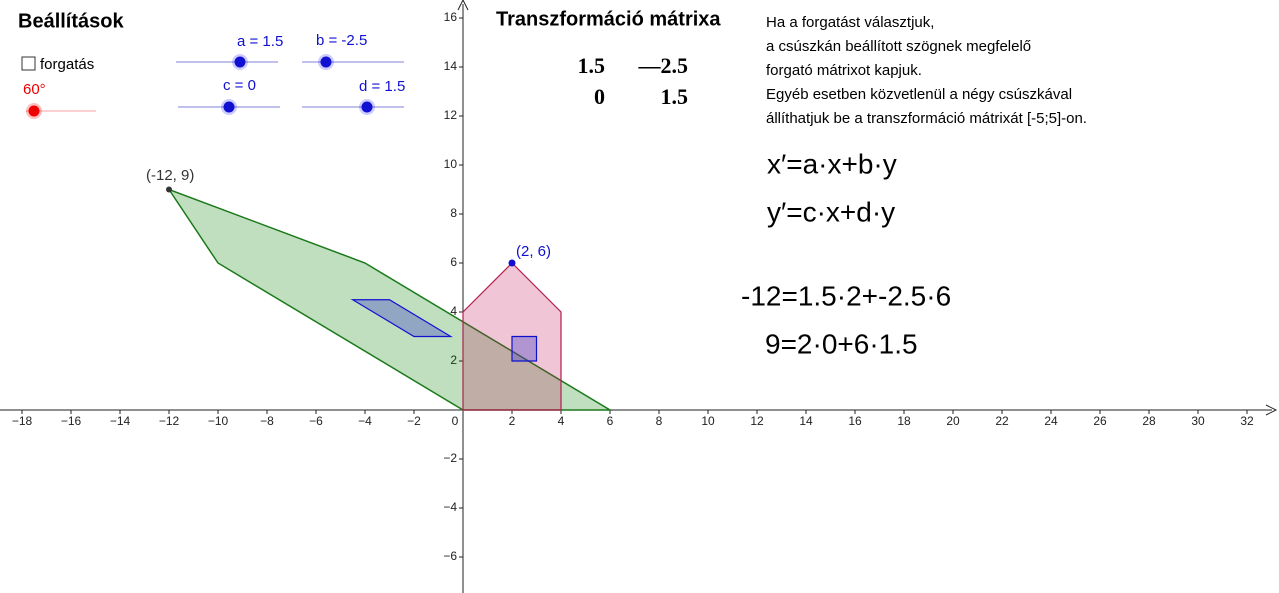 The height and width of the screenshot is (593, 1279). Describe the element at coordinates (708, 421) in the screenshot. I see `x-tick-label: 10` at that location.